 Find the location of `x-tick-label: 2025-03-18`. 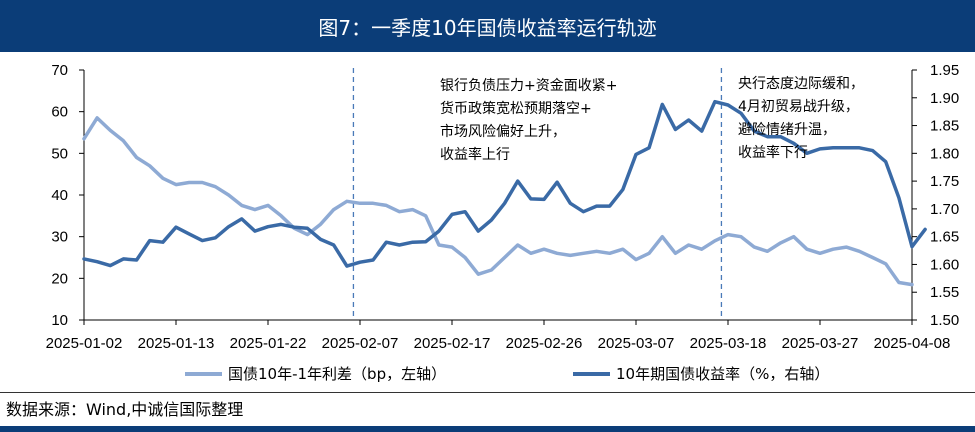

x-tick-label: 2025-03-18 is located at coordinates (728, 343).